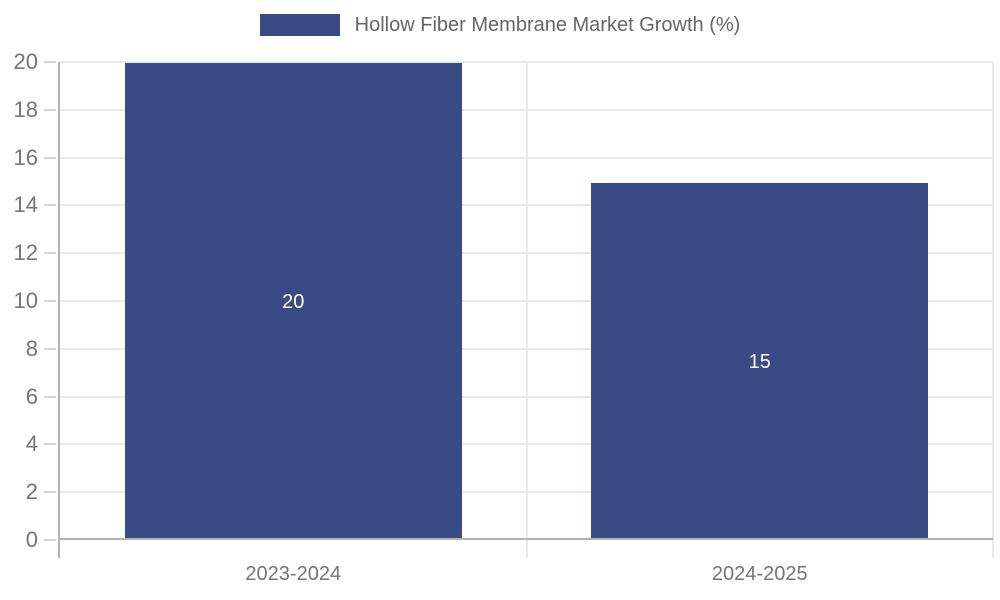 The width and height of the screenshot is (1000, 600). What do you see at coordinates (31, 539) in the screenshot?
I see `y-tick-label-0: 0` at bounding box center [31, 539].